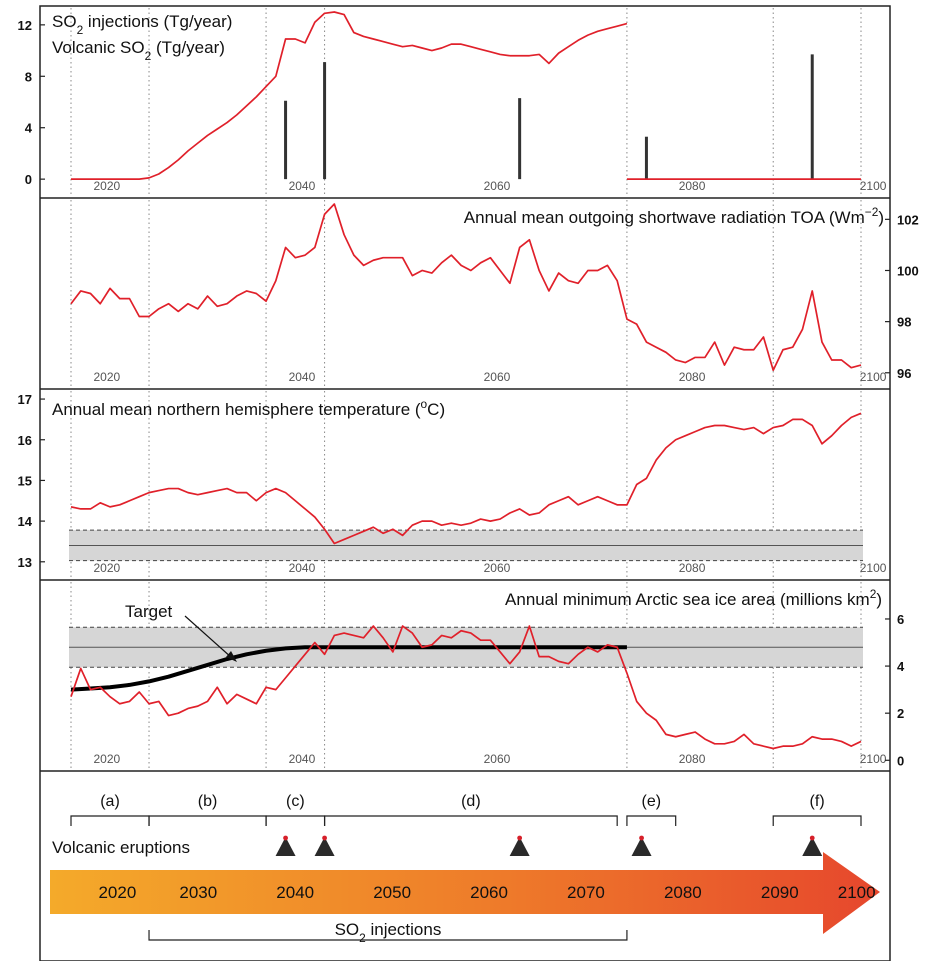 The width and height of the screenshot is (929, 961). What do you see at coordinates (25, 440) in the screenshot?
I see `y-tick-label: 16` at bounding box center [25, 440].